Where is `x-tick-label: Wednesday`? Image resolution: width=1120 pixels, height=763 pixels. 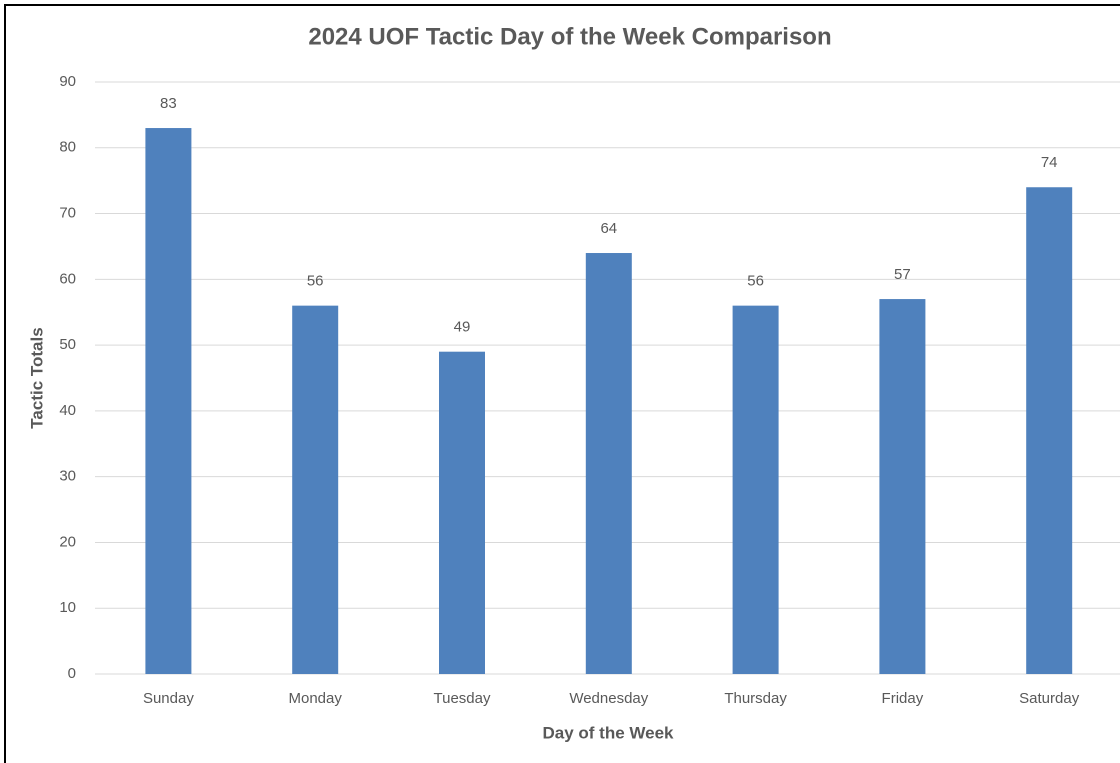 x-tick-label: Wednesday is located at coordinates (608, 698).